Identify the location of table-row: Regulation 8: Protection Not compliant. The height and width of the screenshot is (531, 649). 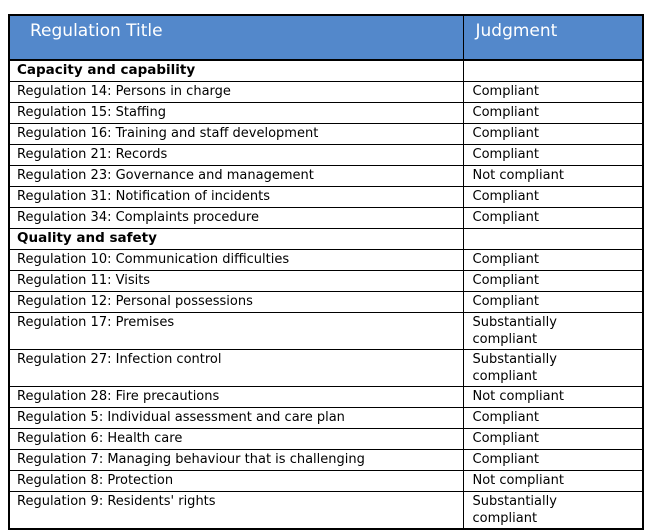
(326, 481).